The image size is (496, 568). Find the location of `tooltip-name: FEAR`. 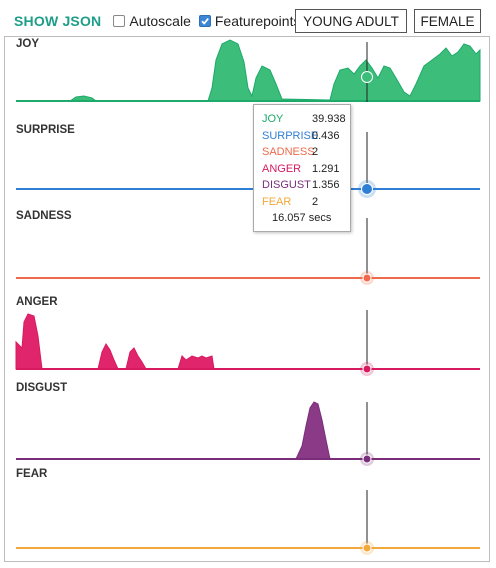

tooltip-name: FEAR is located at coordinates (277, 201).